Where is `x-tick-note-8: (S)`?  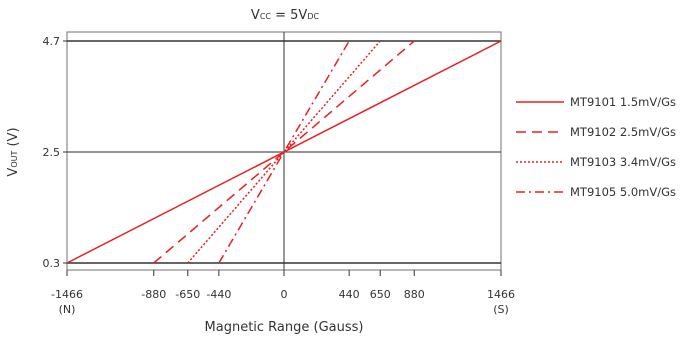 x-tick-note-8: (S) is located at coordinates (501, 309).